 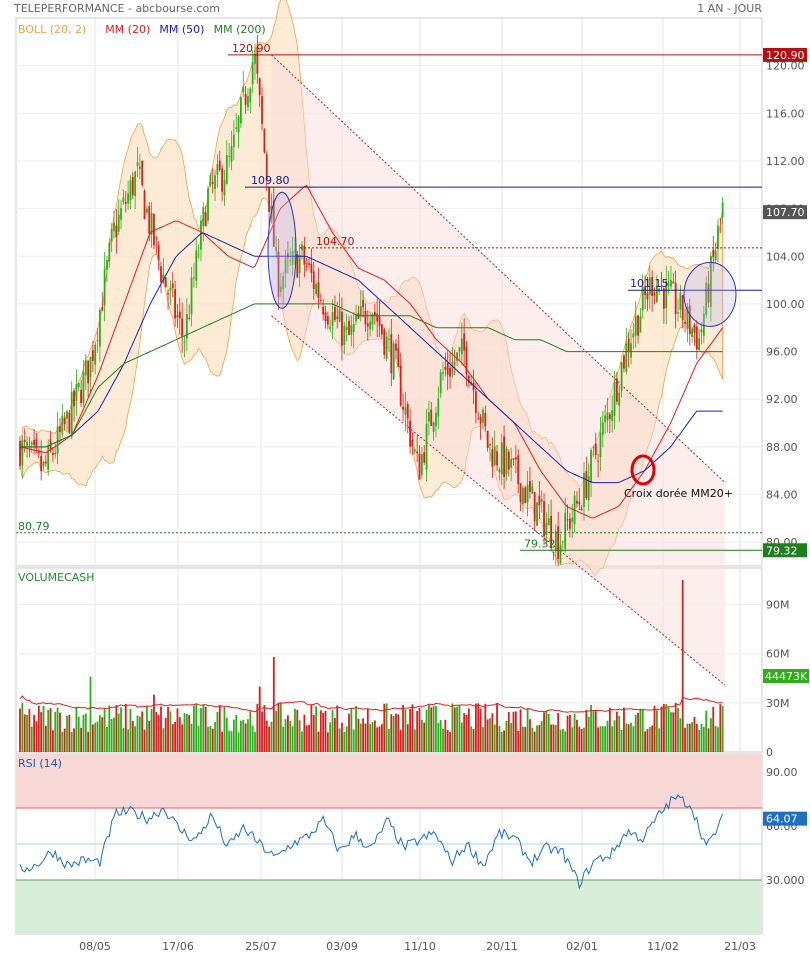 What do you see at coordinates (335, 241) in the screenshot?
I see `level-label: 104.70` at bounding box center [335, 241].